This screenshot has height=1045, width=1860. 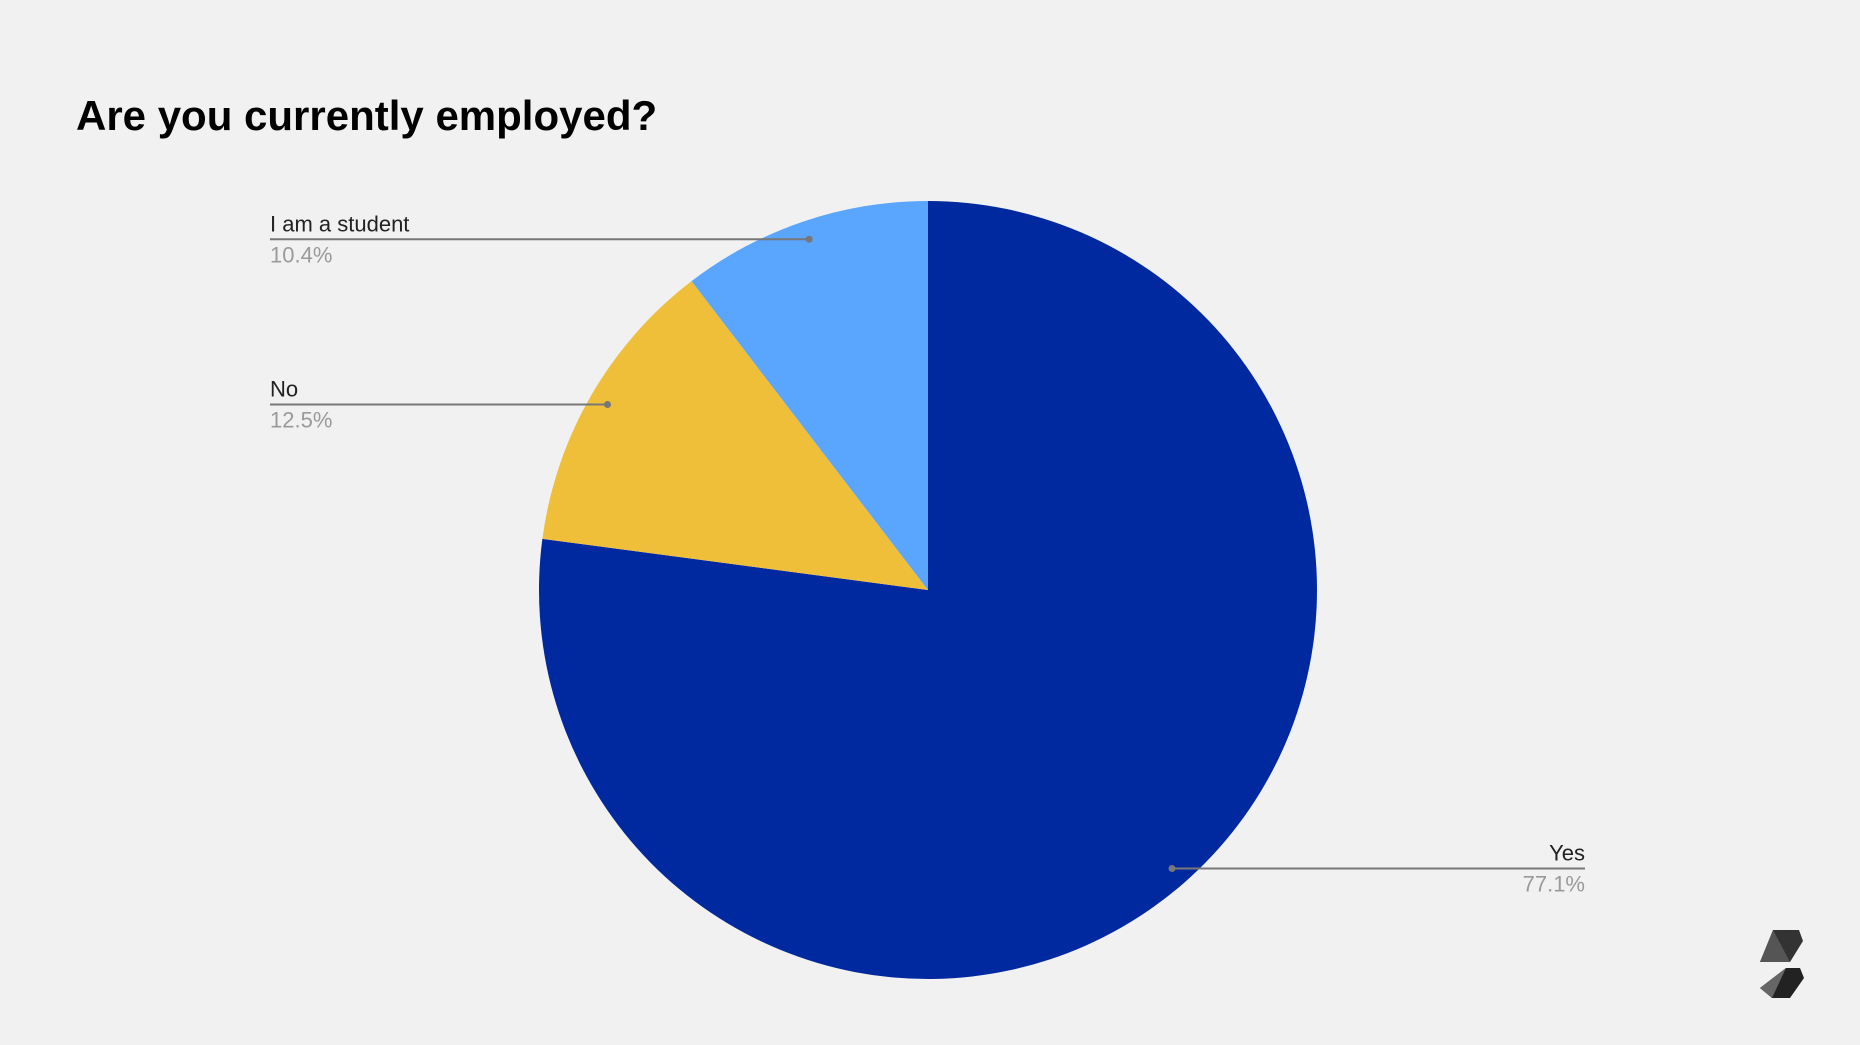 What do you see at coordinates (339, 223) in the screenshot?
I see `slice-label: I am a student` at bounding box center [339, 223].